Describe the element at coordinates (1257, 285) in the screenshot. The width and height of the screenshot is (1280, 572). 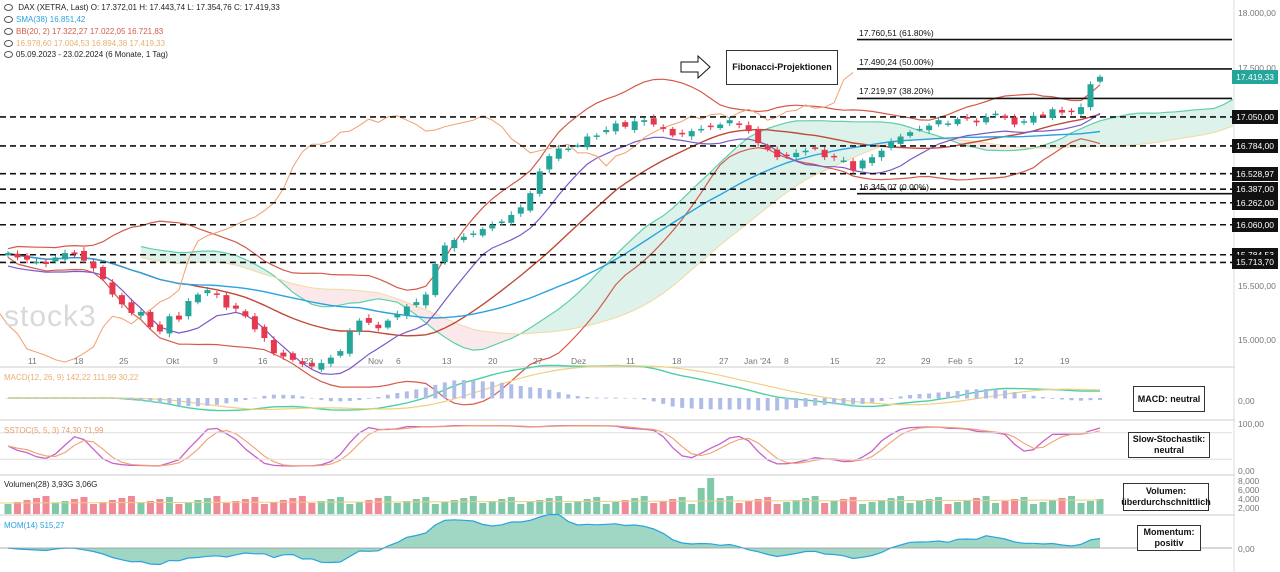
I see `y-axis-tick: 15.500,00` at that location.